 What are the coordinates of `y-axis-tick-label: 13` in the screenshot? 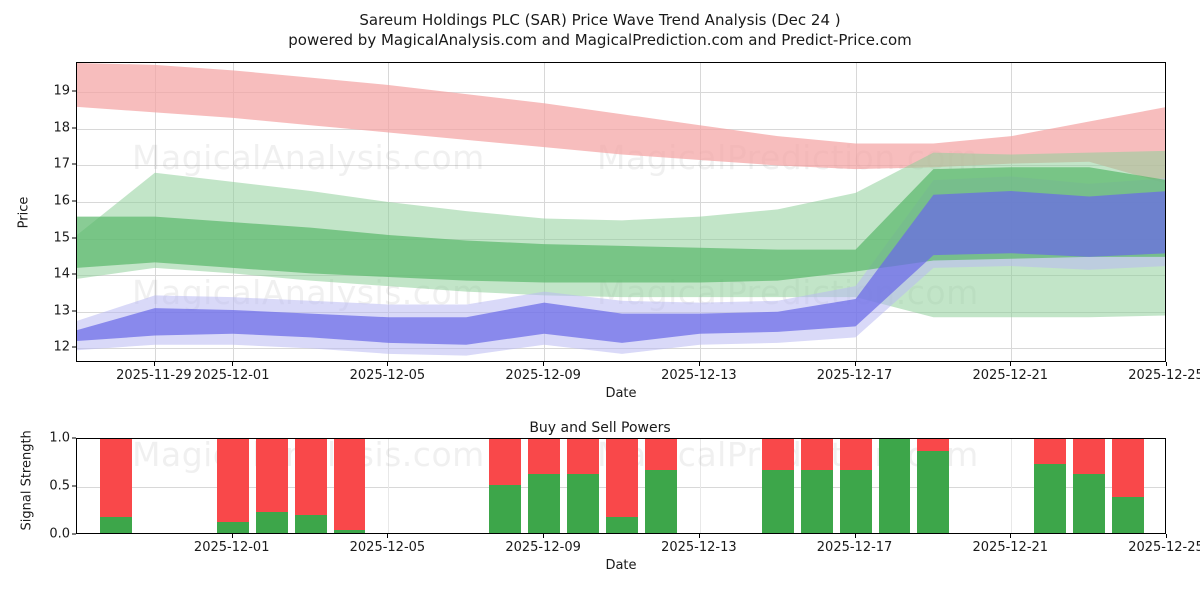 It's located at (61, 311).